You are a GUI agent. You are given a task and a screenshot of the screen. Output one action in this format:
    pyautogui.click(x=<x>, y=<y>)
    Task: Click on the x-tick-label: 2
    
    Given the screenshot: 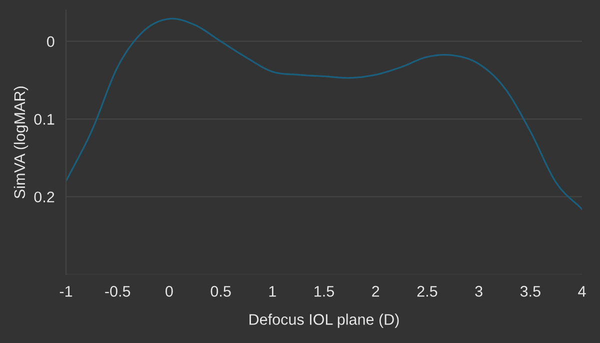 What is the action you would take?
    pyautogui.click(x=376, y=291)
    